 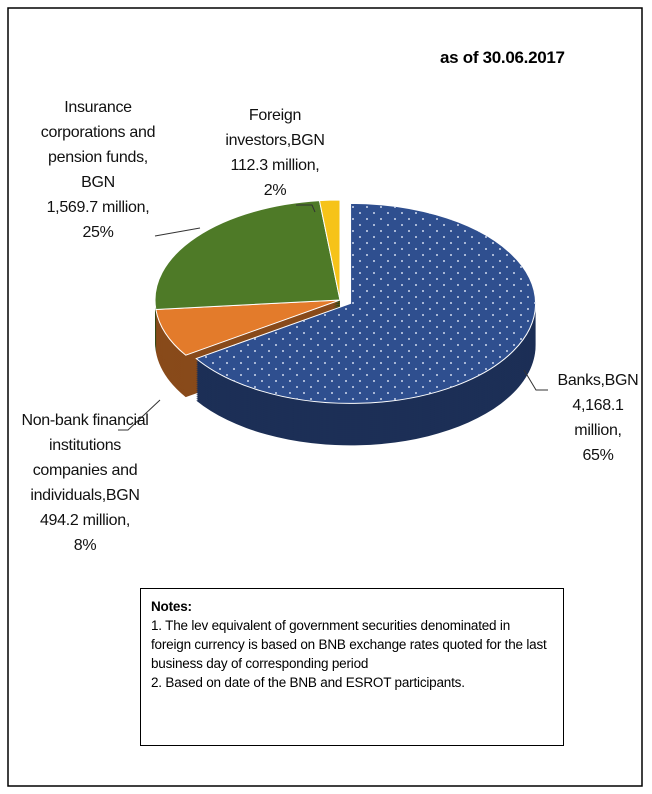 I want to click on data-label: Banks,BGN 4,168.1 million, 65%, so click(x=598, y=418).